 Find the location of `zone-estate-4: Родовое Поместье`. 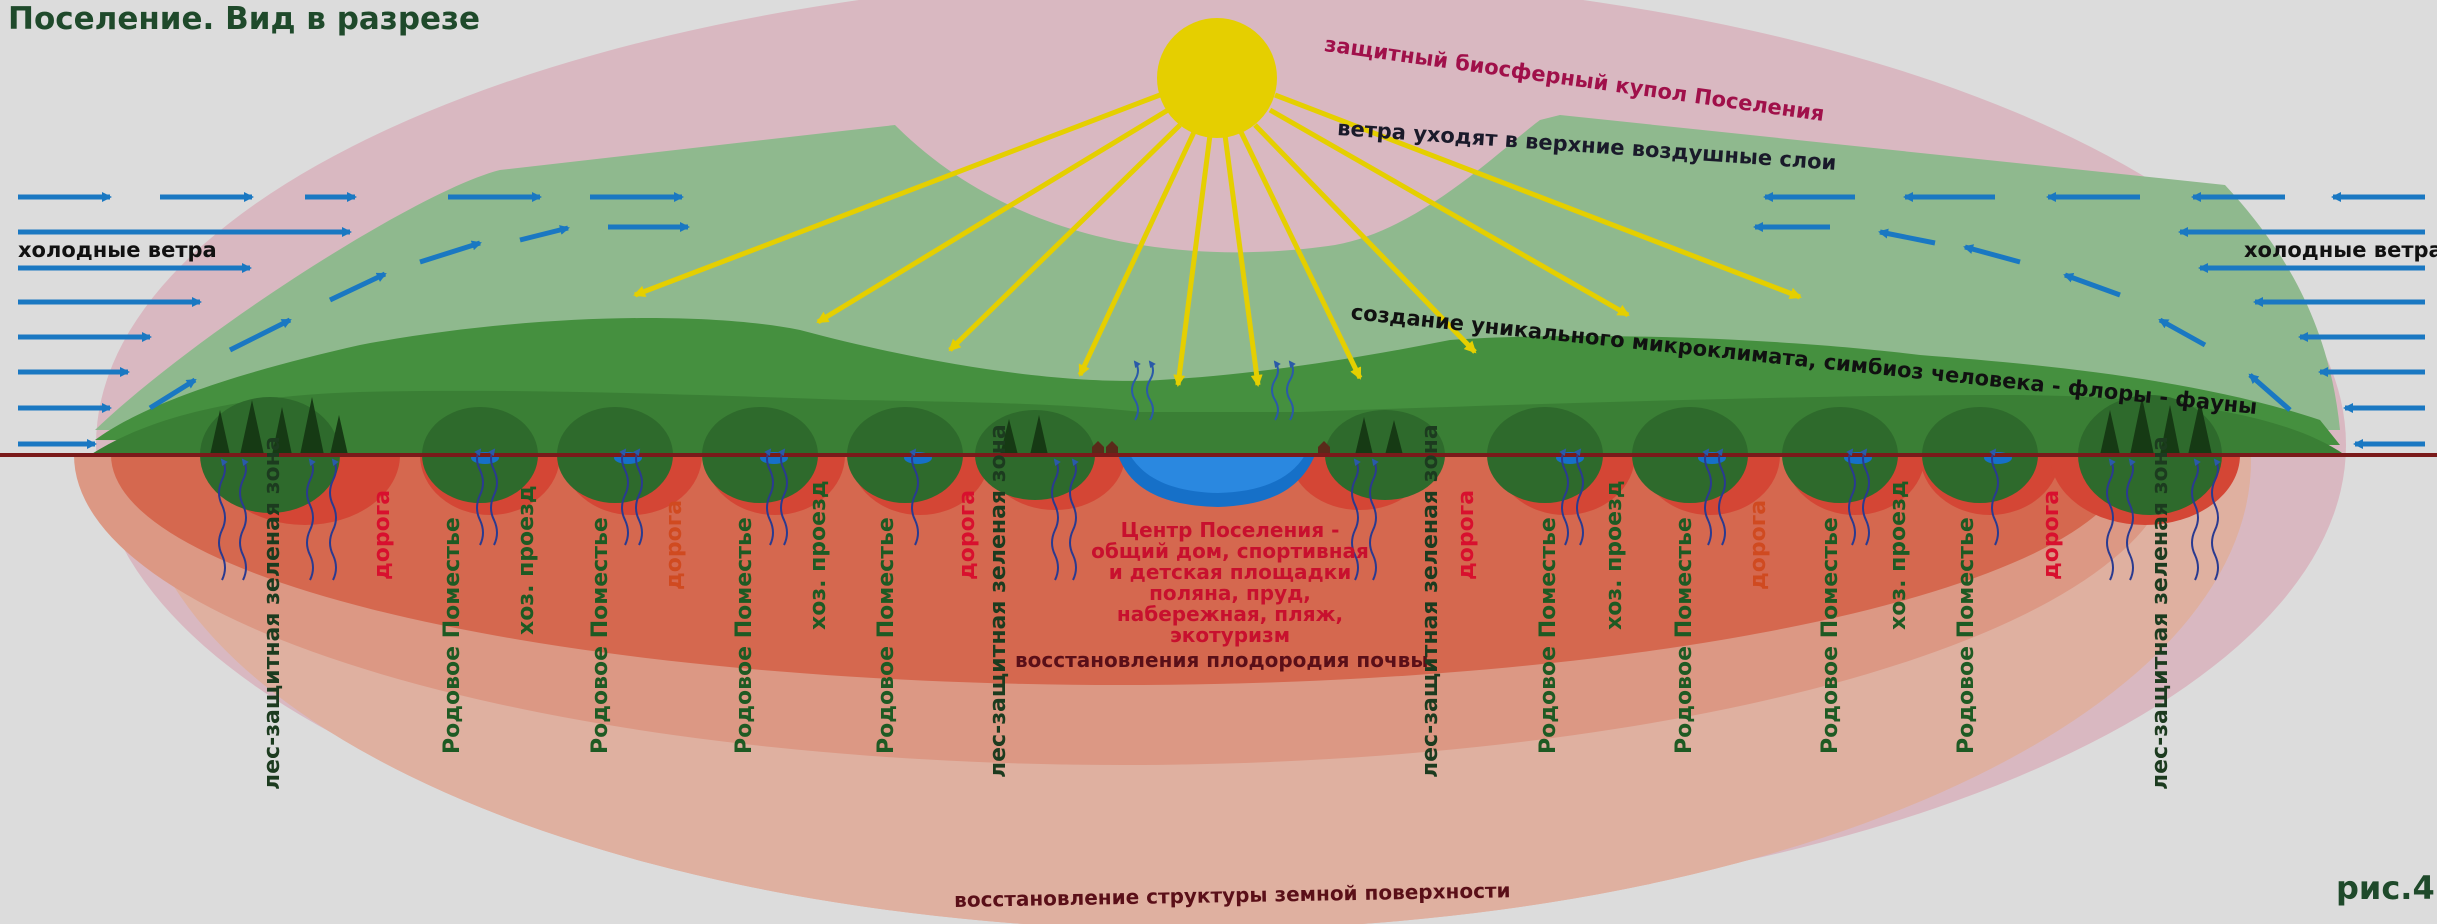

zone-estate-4: Родовое Поместье is located at coordinates (886, 635).